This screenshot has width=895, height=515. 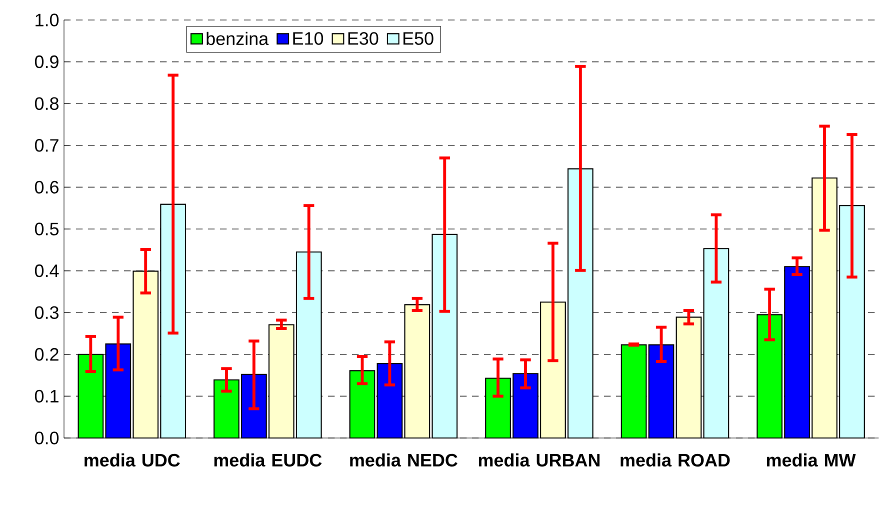 What do you see at coordinates (268, 460) in the screenshot?
I see `x-tick-label: media EUDC` at bounding box center [268, 460].